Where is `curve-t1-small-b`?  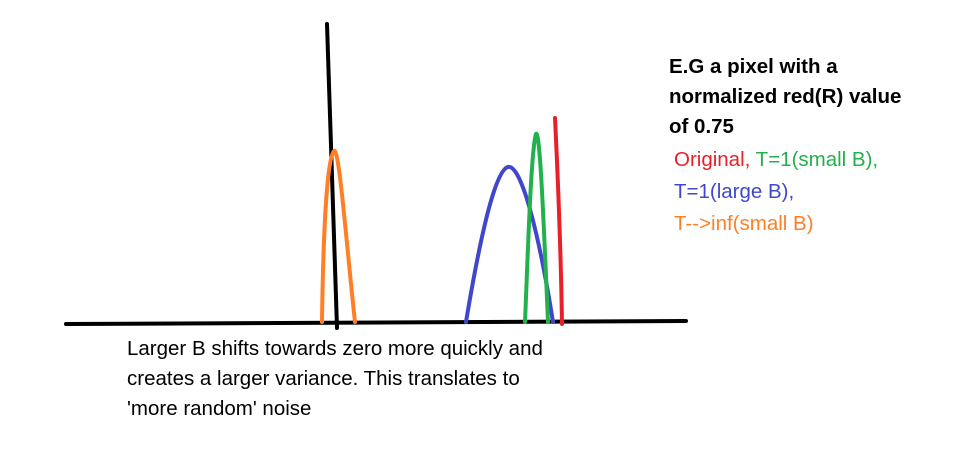 curve-t1-small-b is located at coordinates (536, 227).